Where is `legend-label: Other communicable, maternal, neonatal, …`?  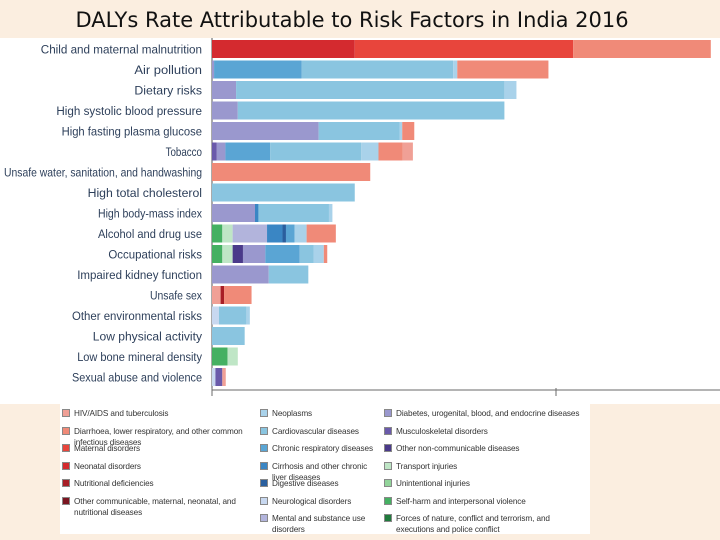 legend-label: Other communicable, maternal, neonatal, … is located at coordinates (155, 506).